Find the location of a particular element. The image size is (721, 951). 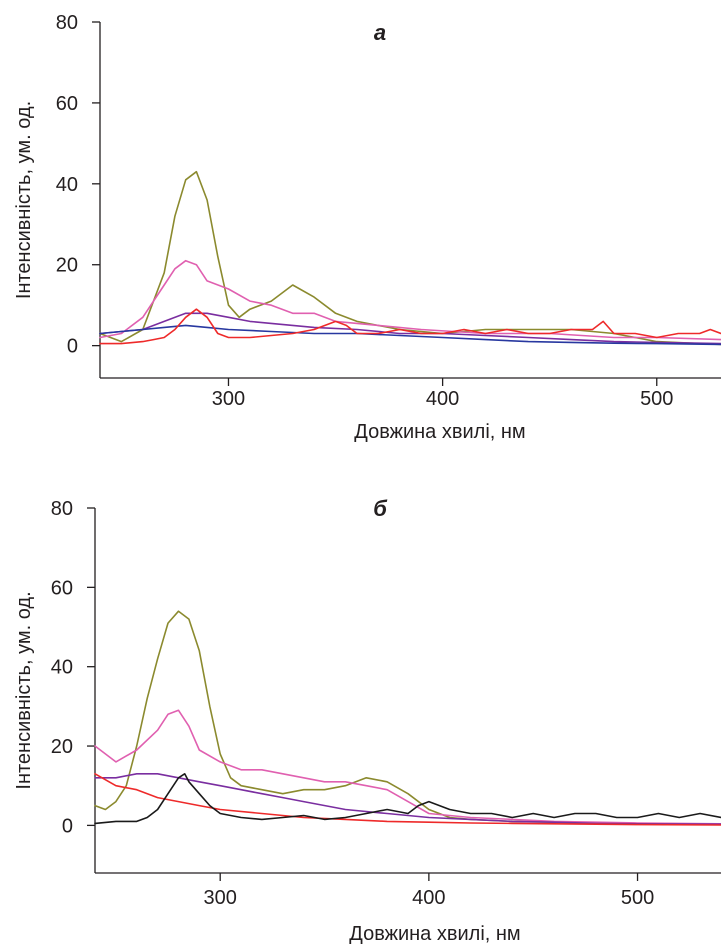

panel-label: а is located at coordinates (380, 32).